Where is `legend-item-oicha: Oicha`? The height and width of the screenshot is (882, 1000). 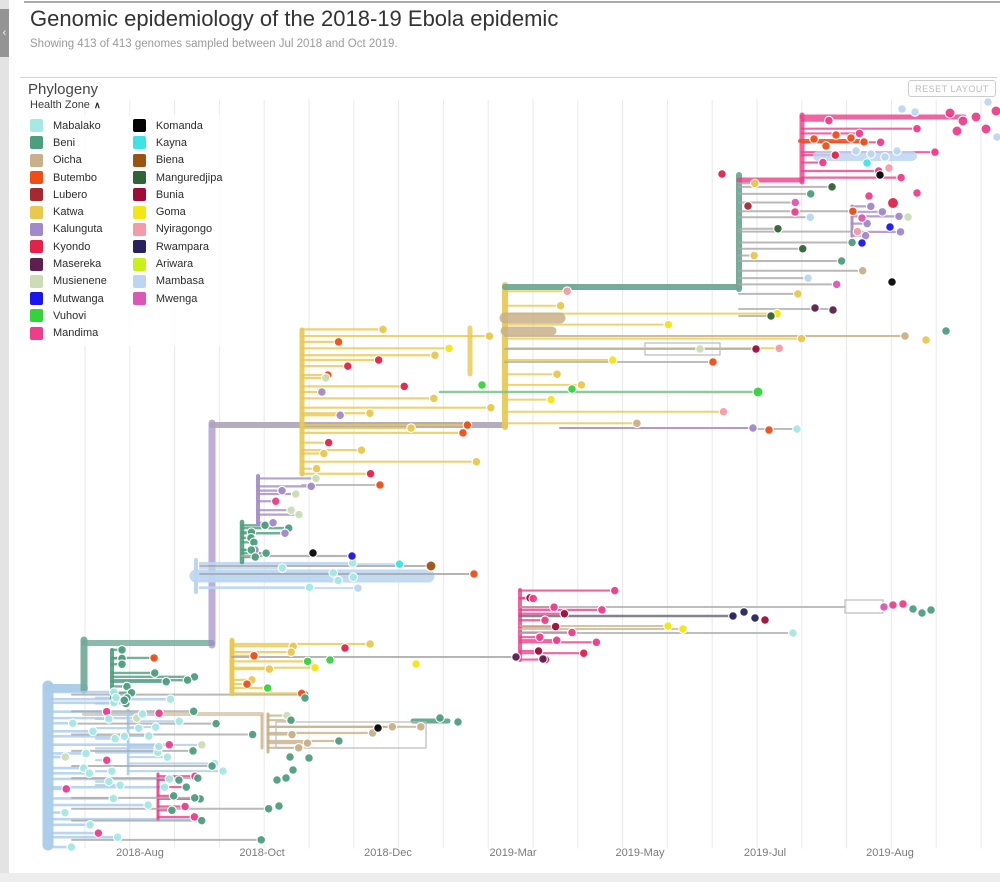 legend-item-oicha: Oicha is located at coordinates (68, 160).